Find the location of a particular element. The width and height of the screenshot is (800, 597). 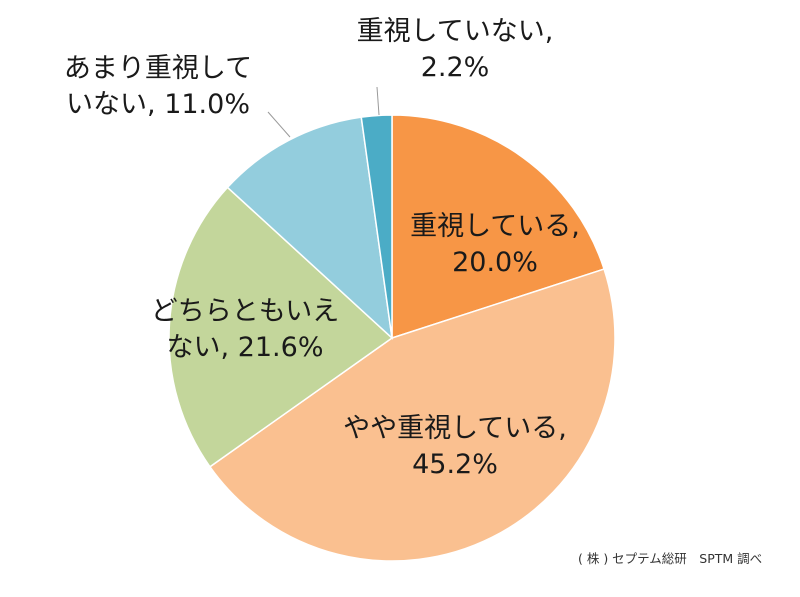

slice-data-label-line: 45.2% is located at coordinates (455, 464).